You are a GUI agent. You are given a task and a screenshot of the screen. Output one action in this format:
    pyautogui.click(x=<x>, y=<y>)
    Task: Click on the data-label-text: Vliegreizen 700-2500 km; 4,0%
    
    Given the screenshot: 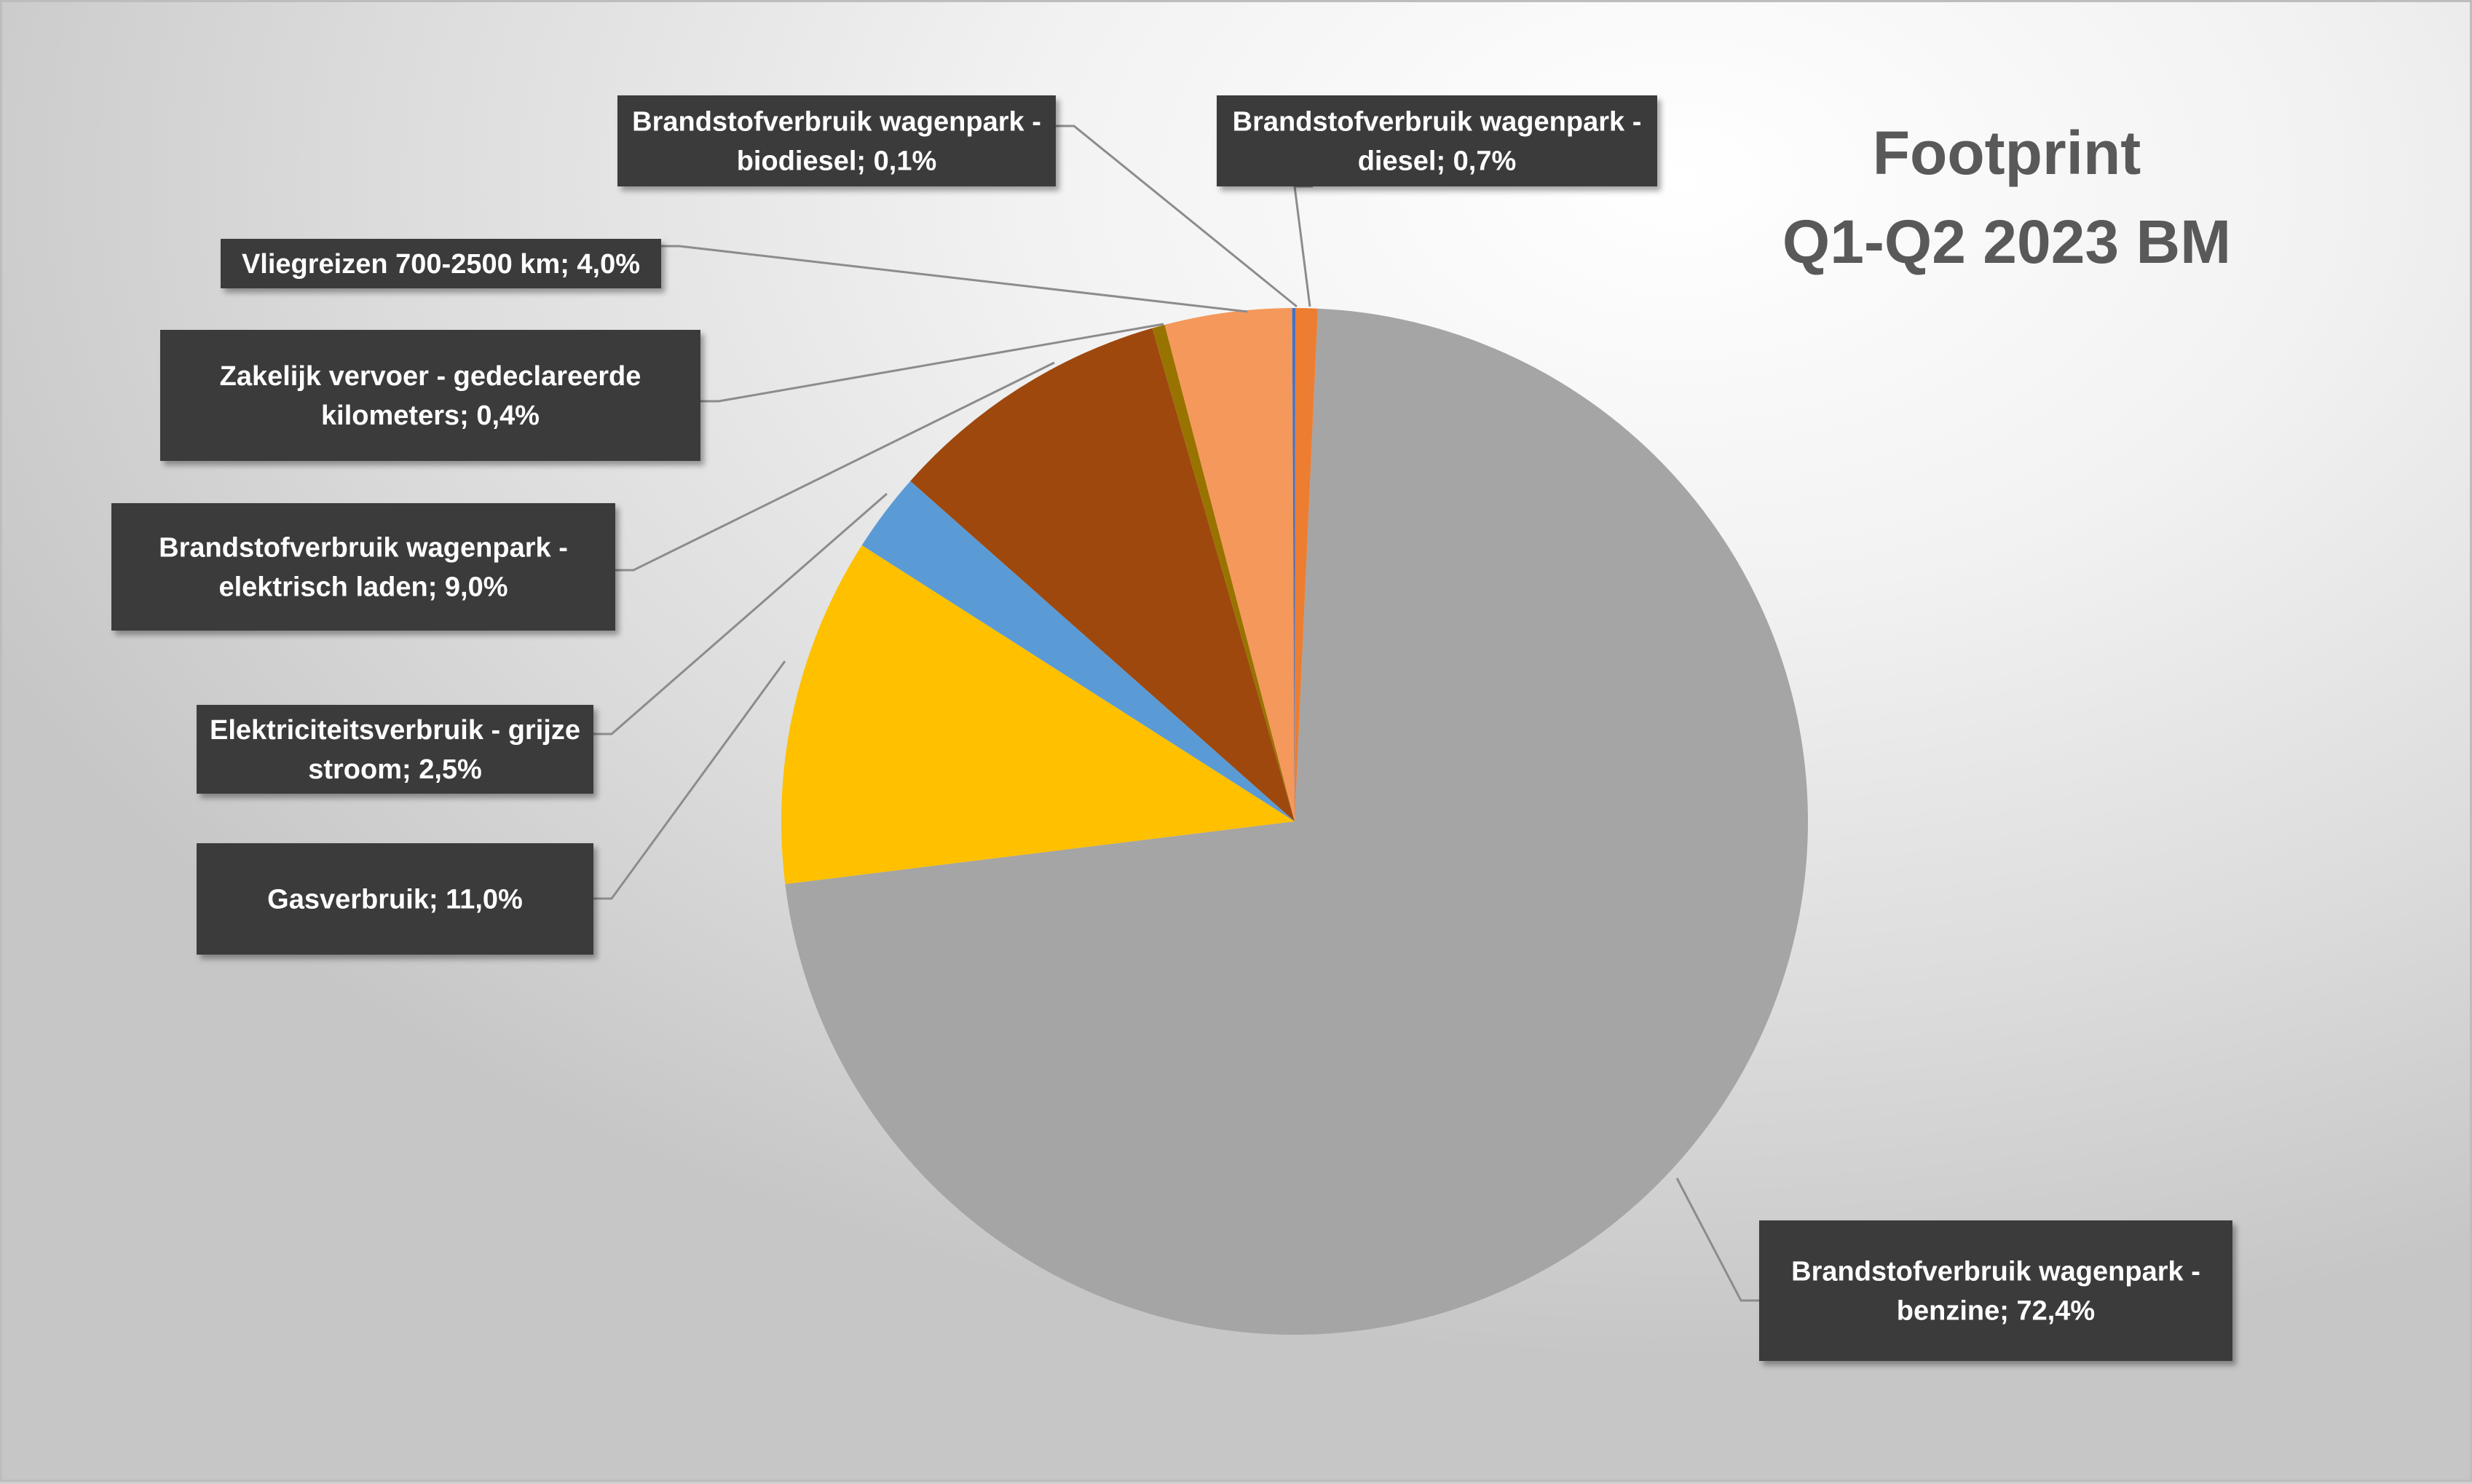 What is the action you would take?
    pyautogui.click(x=441, y=264)
    